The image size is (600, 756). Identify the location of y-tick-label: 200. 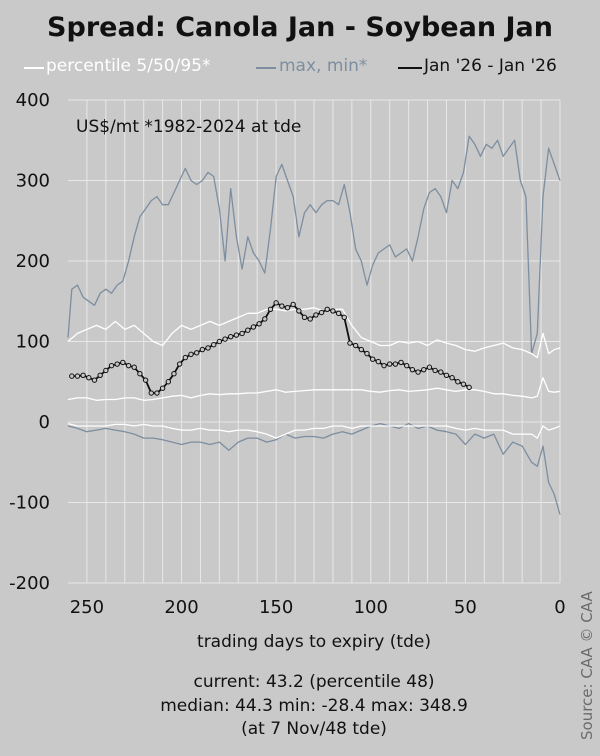
(33, 261).